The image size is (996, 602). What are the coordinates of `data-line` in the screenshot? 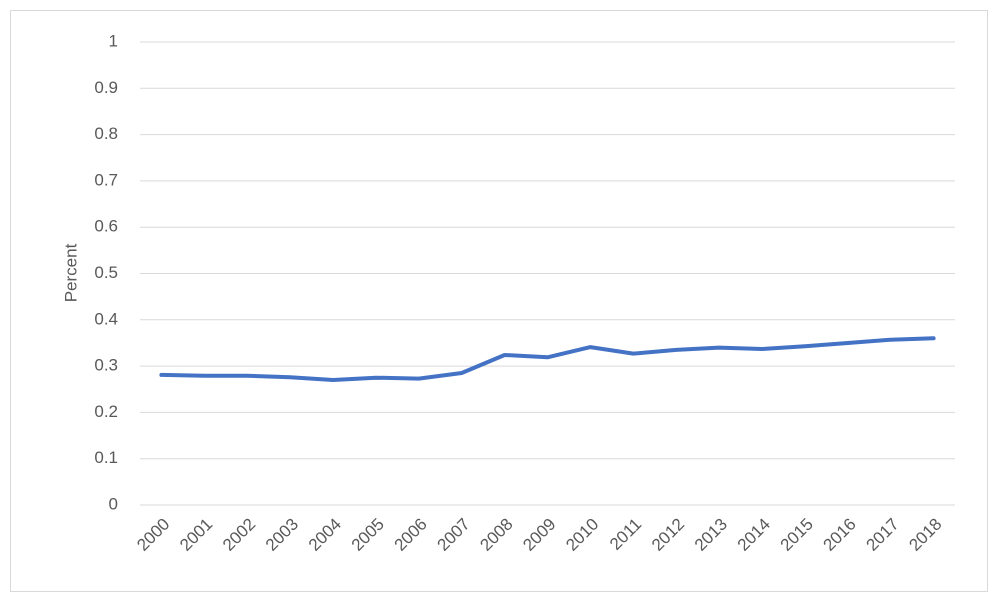 It's located at (547, 359).